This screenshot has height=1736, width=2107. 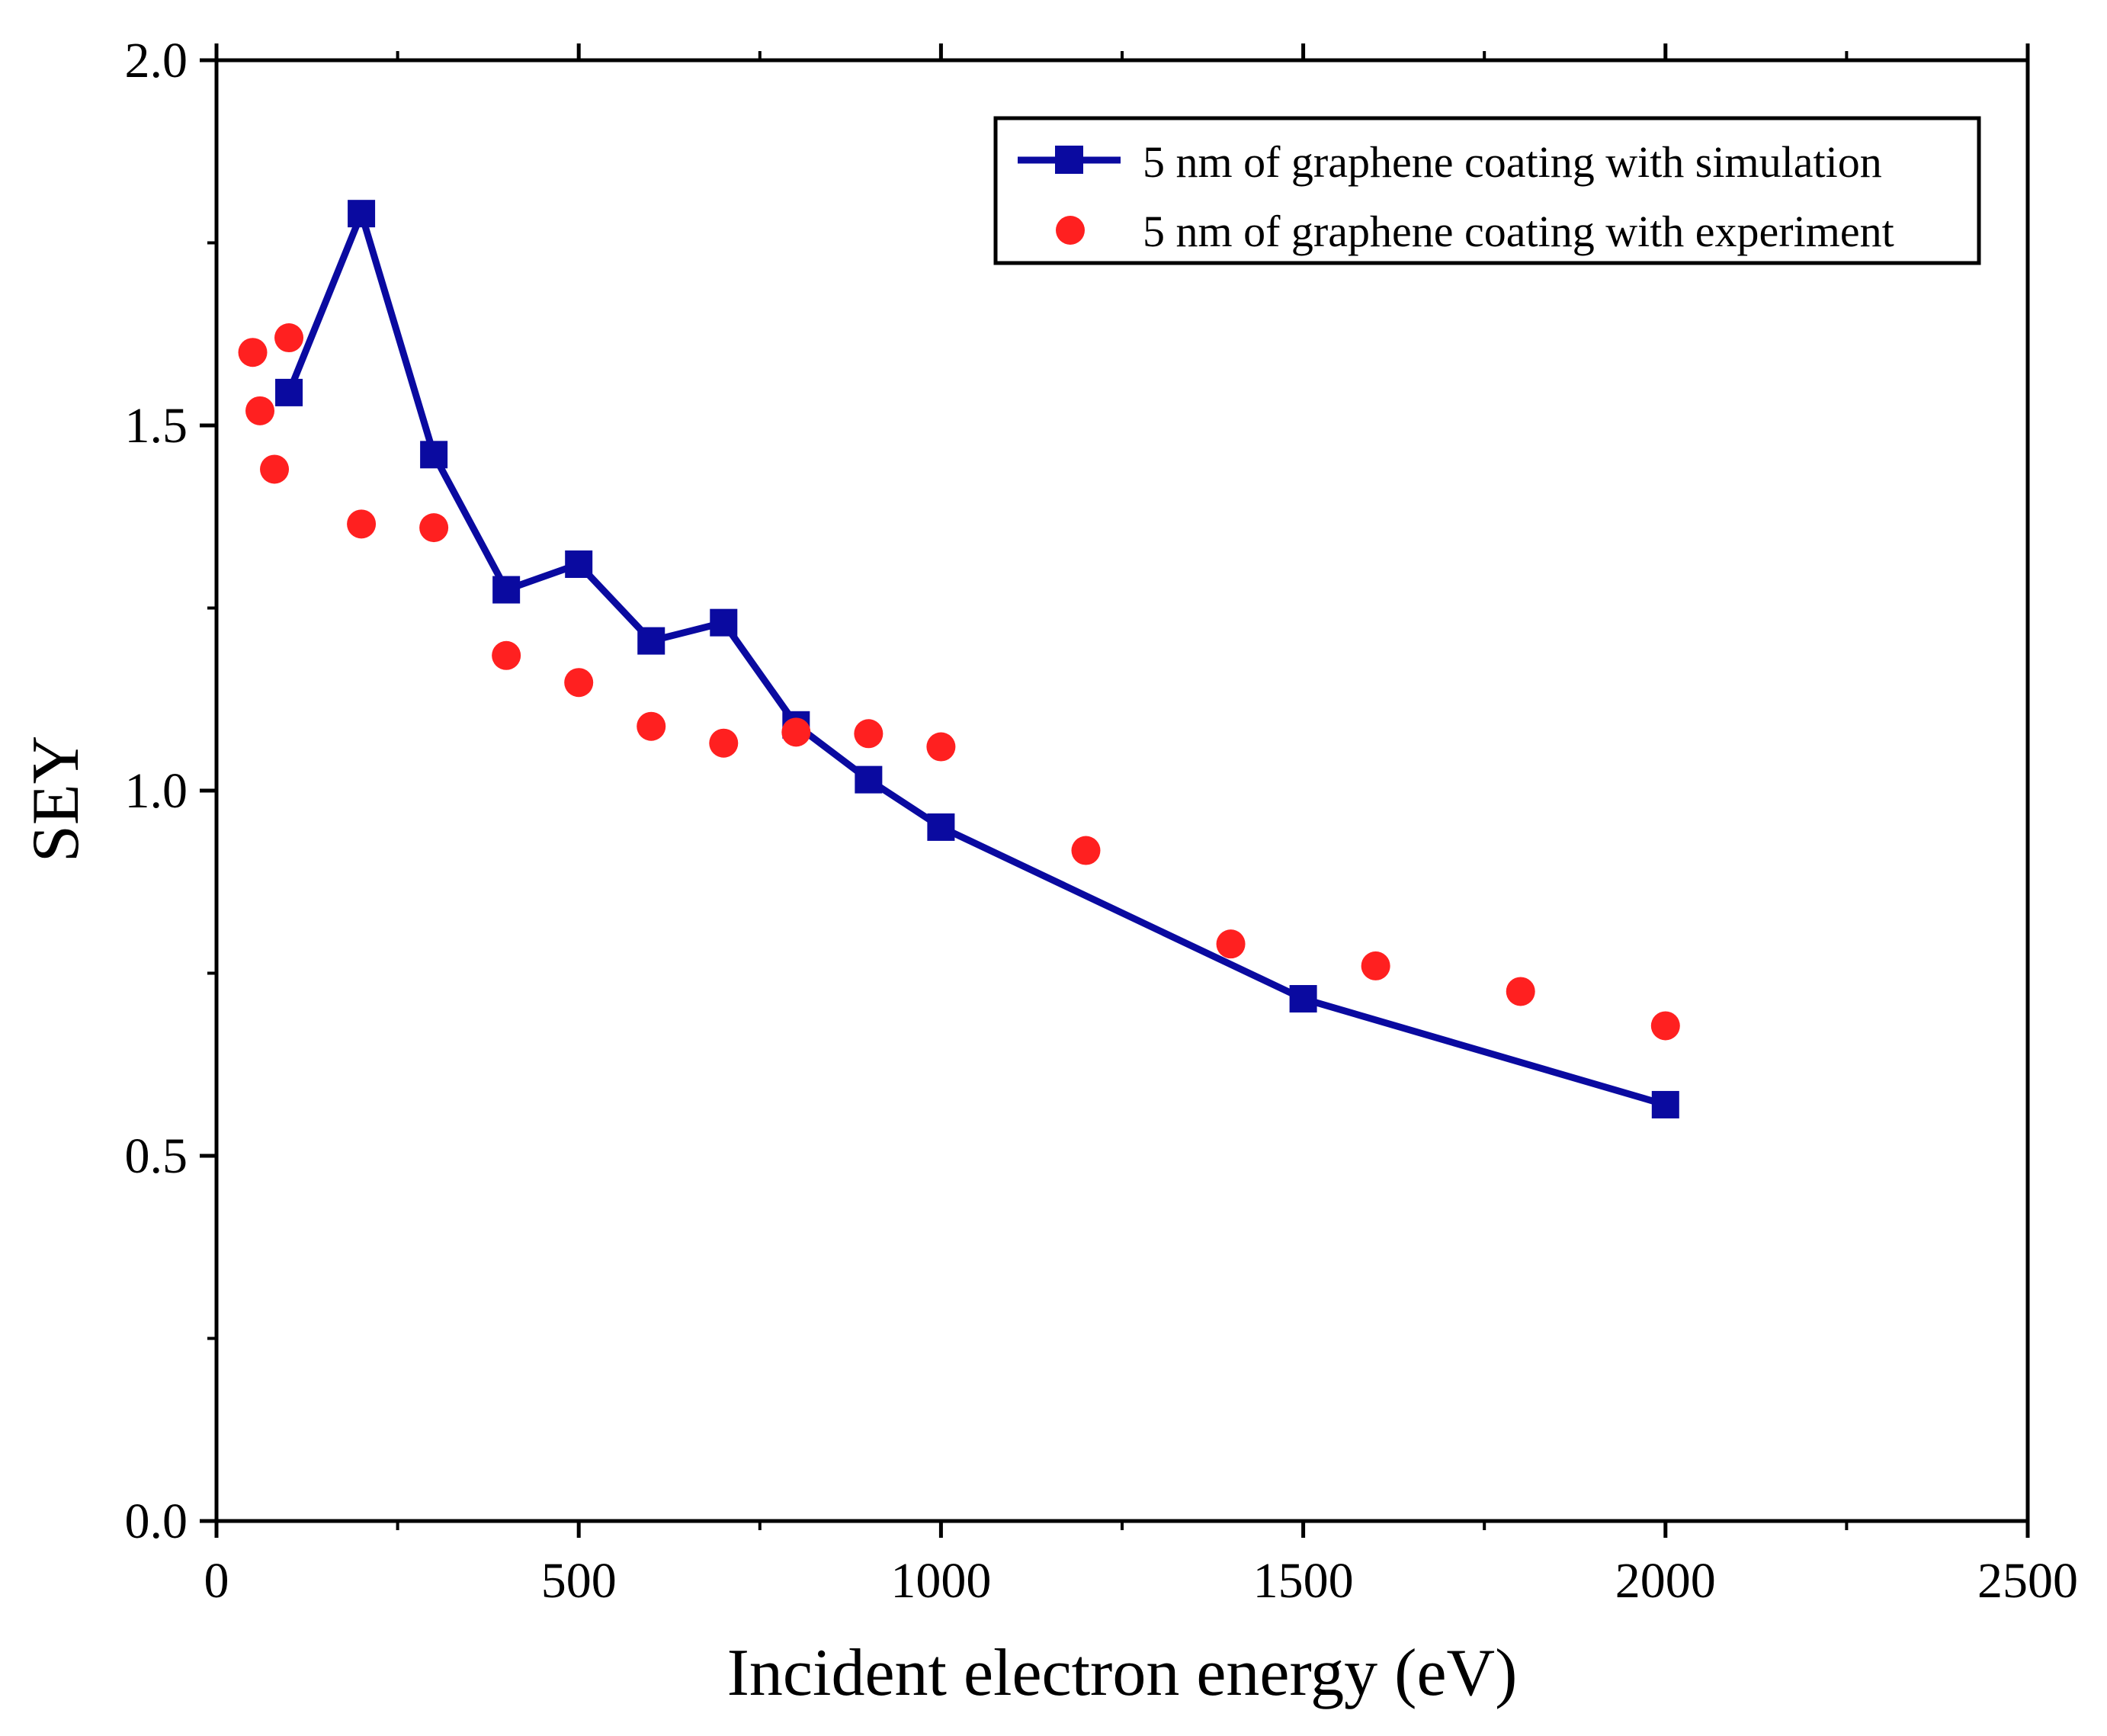 I want to click on x-tick-label: 2500, so click(x=2028, y=1581).